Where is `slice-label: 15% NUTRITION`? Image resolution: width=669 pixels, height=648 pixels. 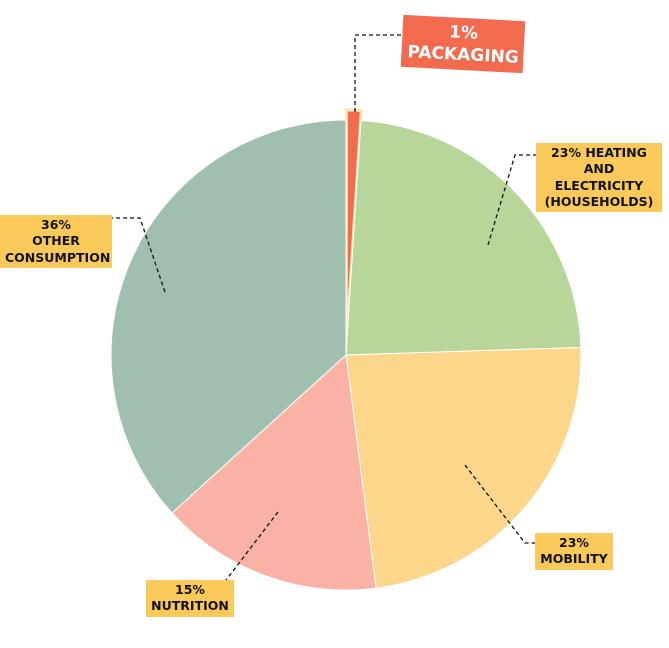
slice-label: 15% NUTRITION is located at coordinates (190, 598).